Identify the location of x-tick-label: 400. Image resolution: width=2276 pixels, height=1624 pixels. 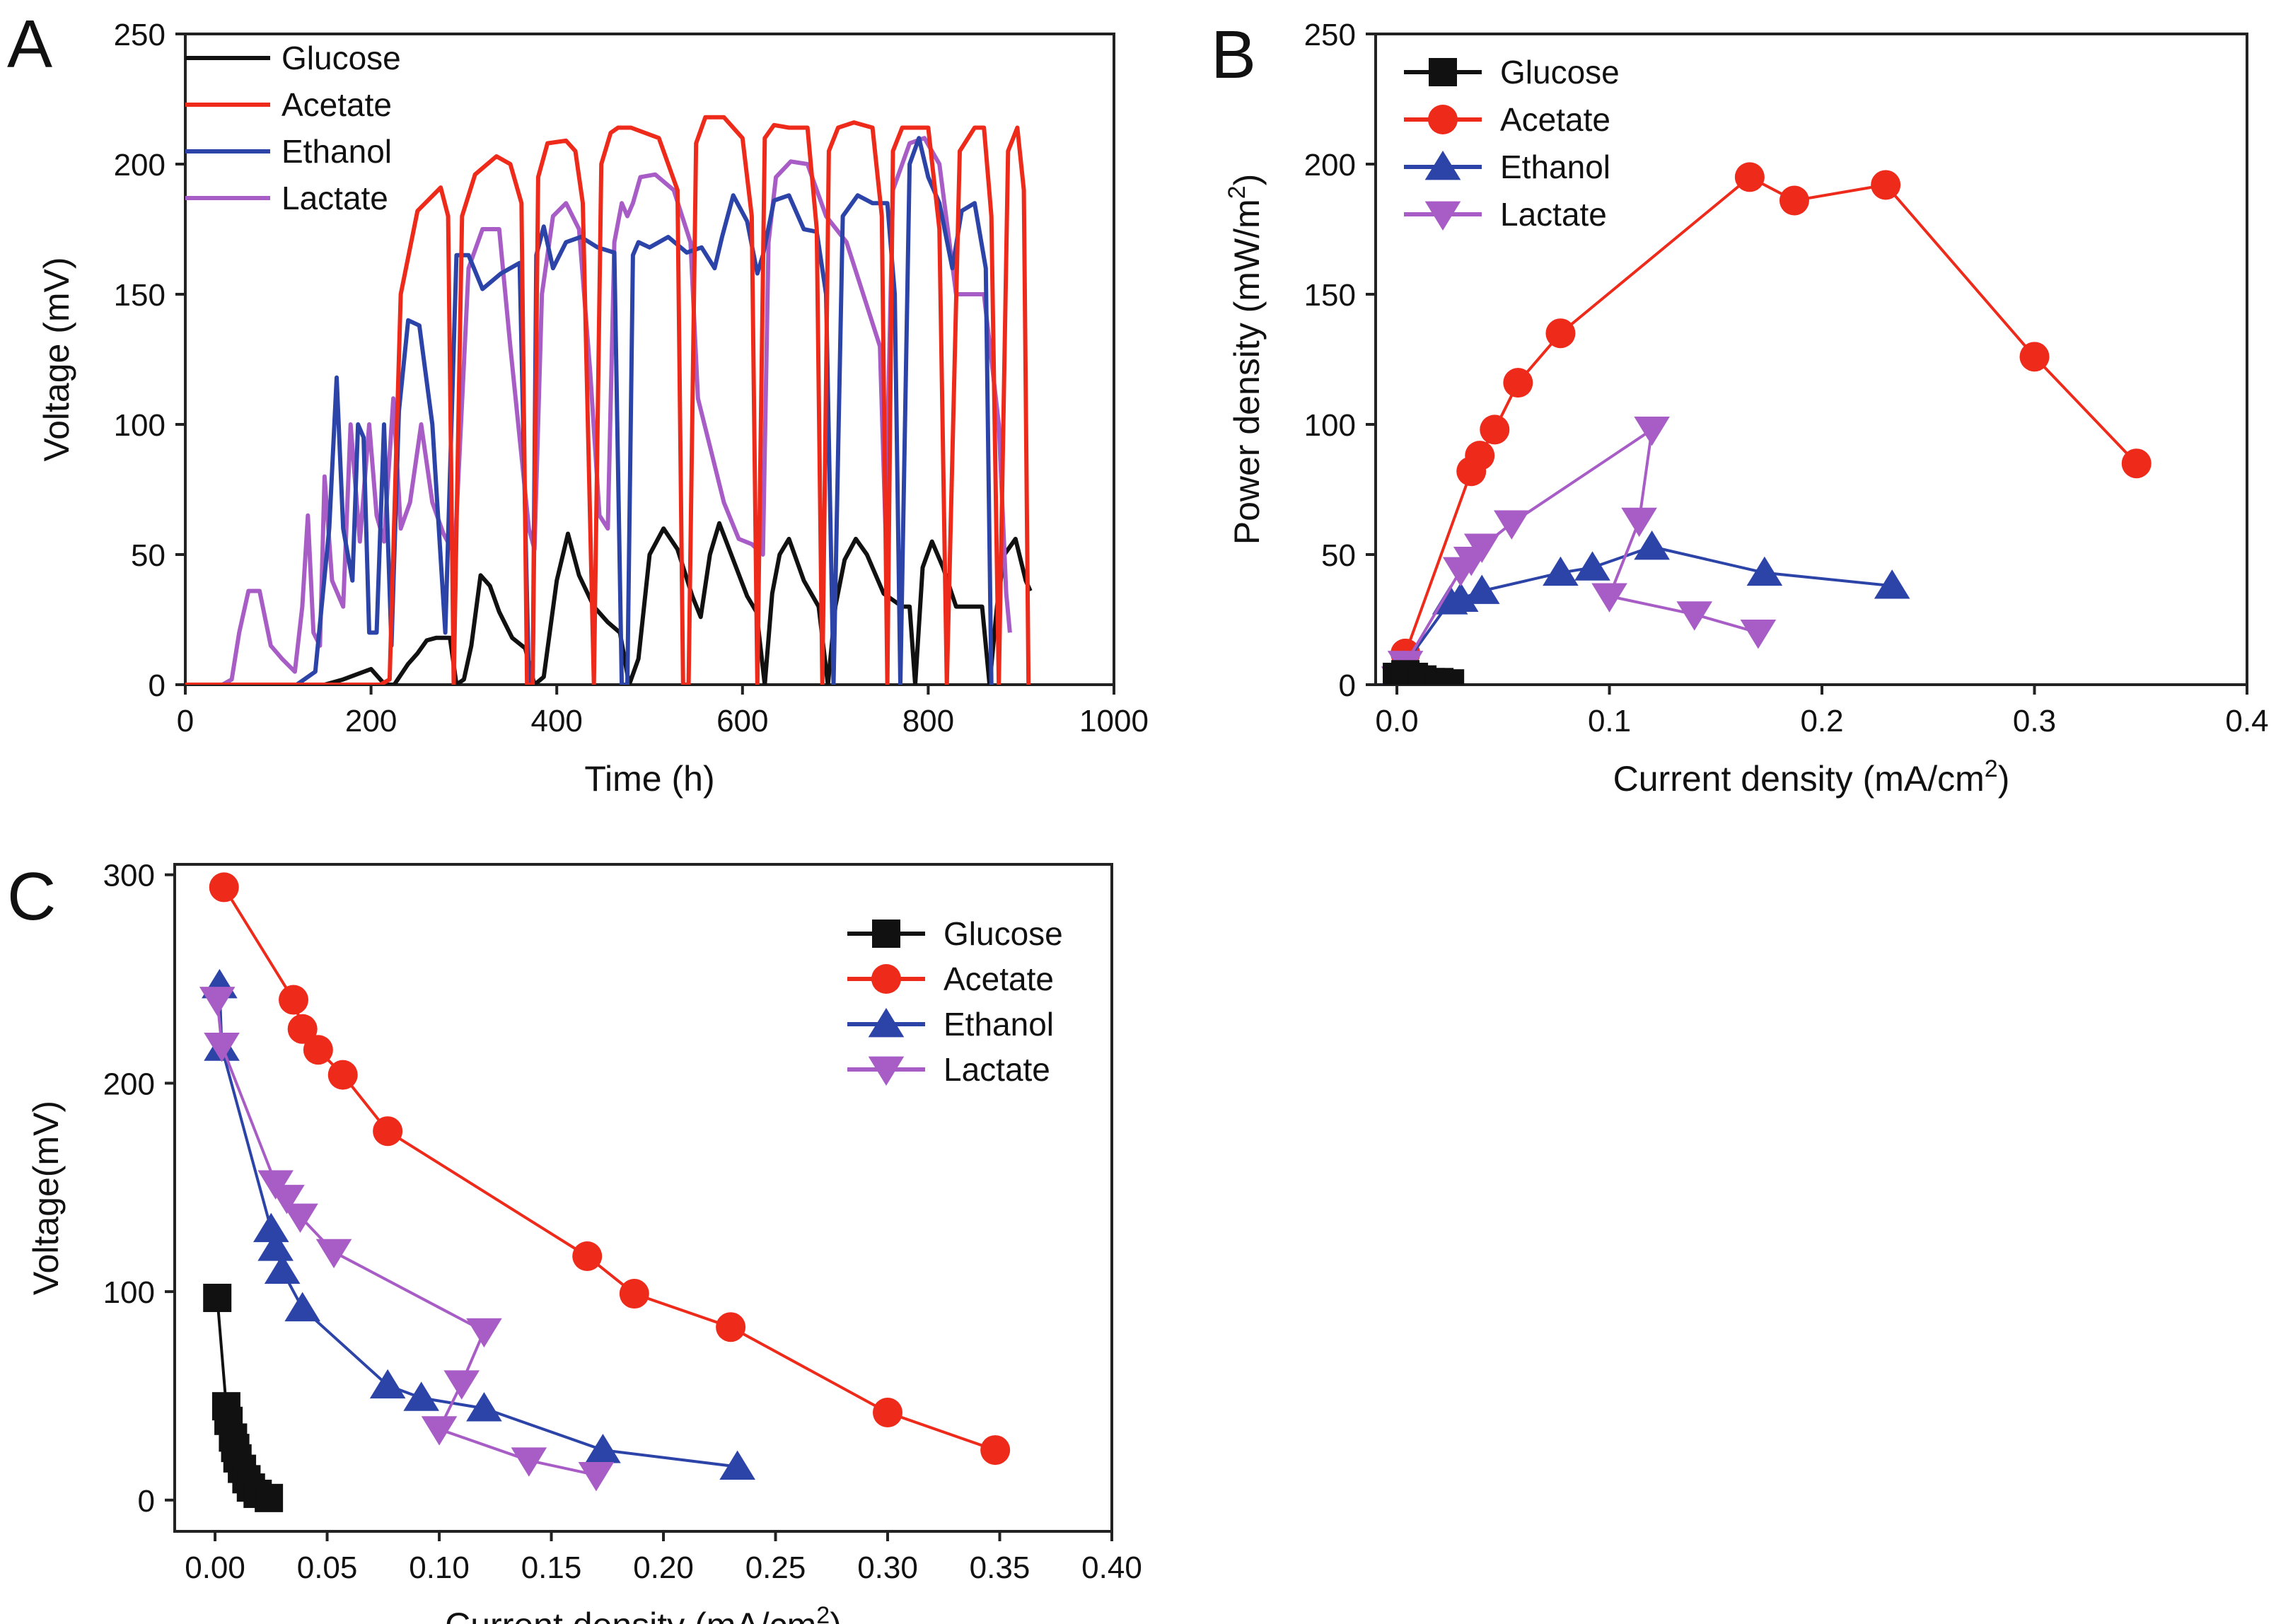
(556, 721).